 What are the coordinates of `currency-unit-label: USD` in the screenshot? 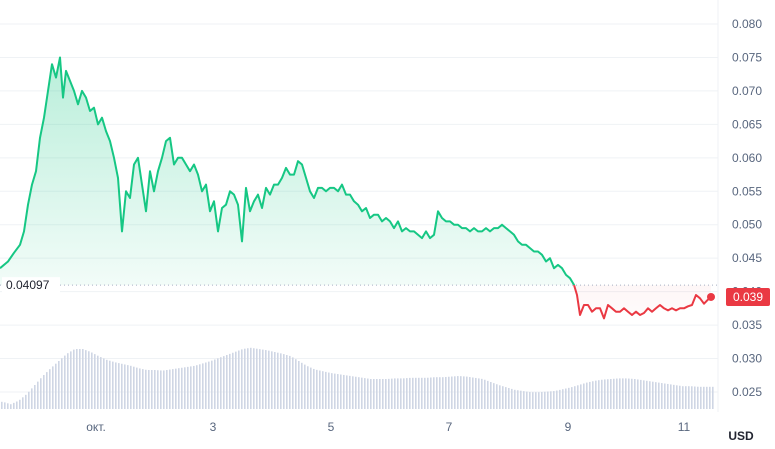 It's located at (741, 436).